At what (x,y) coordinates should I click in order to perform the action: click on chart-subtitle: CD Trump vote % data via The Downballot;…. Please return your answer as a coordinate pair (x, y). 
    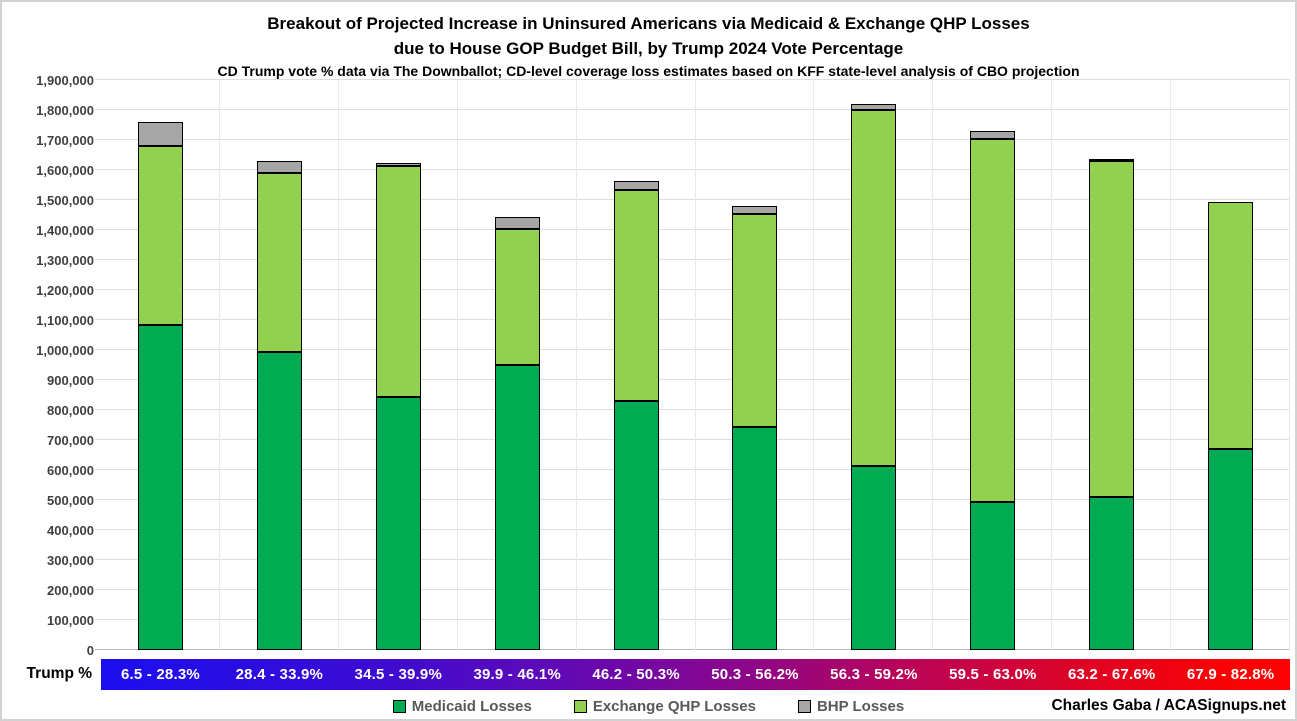
    Looking at the image, I should click on (648, 71).